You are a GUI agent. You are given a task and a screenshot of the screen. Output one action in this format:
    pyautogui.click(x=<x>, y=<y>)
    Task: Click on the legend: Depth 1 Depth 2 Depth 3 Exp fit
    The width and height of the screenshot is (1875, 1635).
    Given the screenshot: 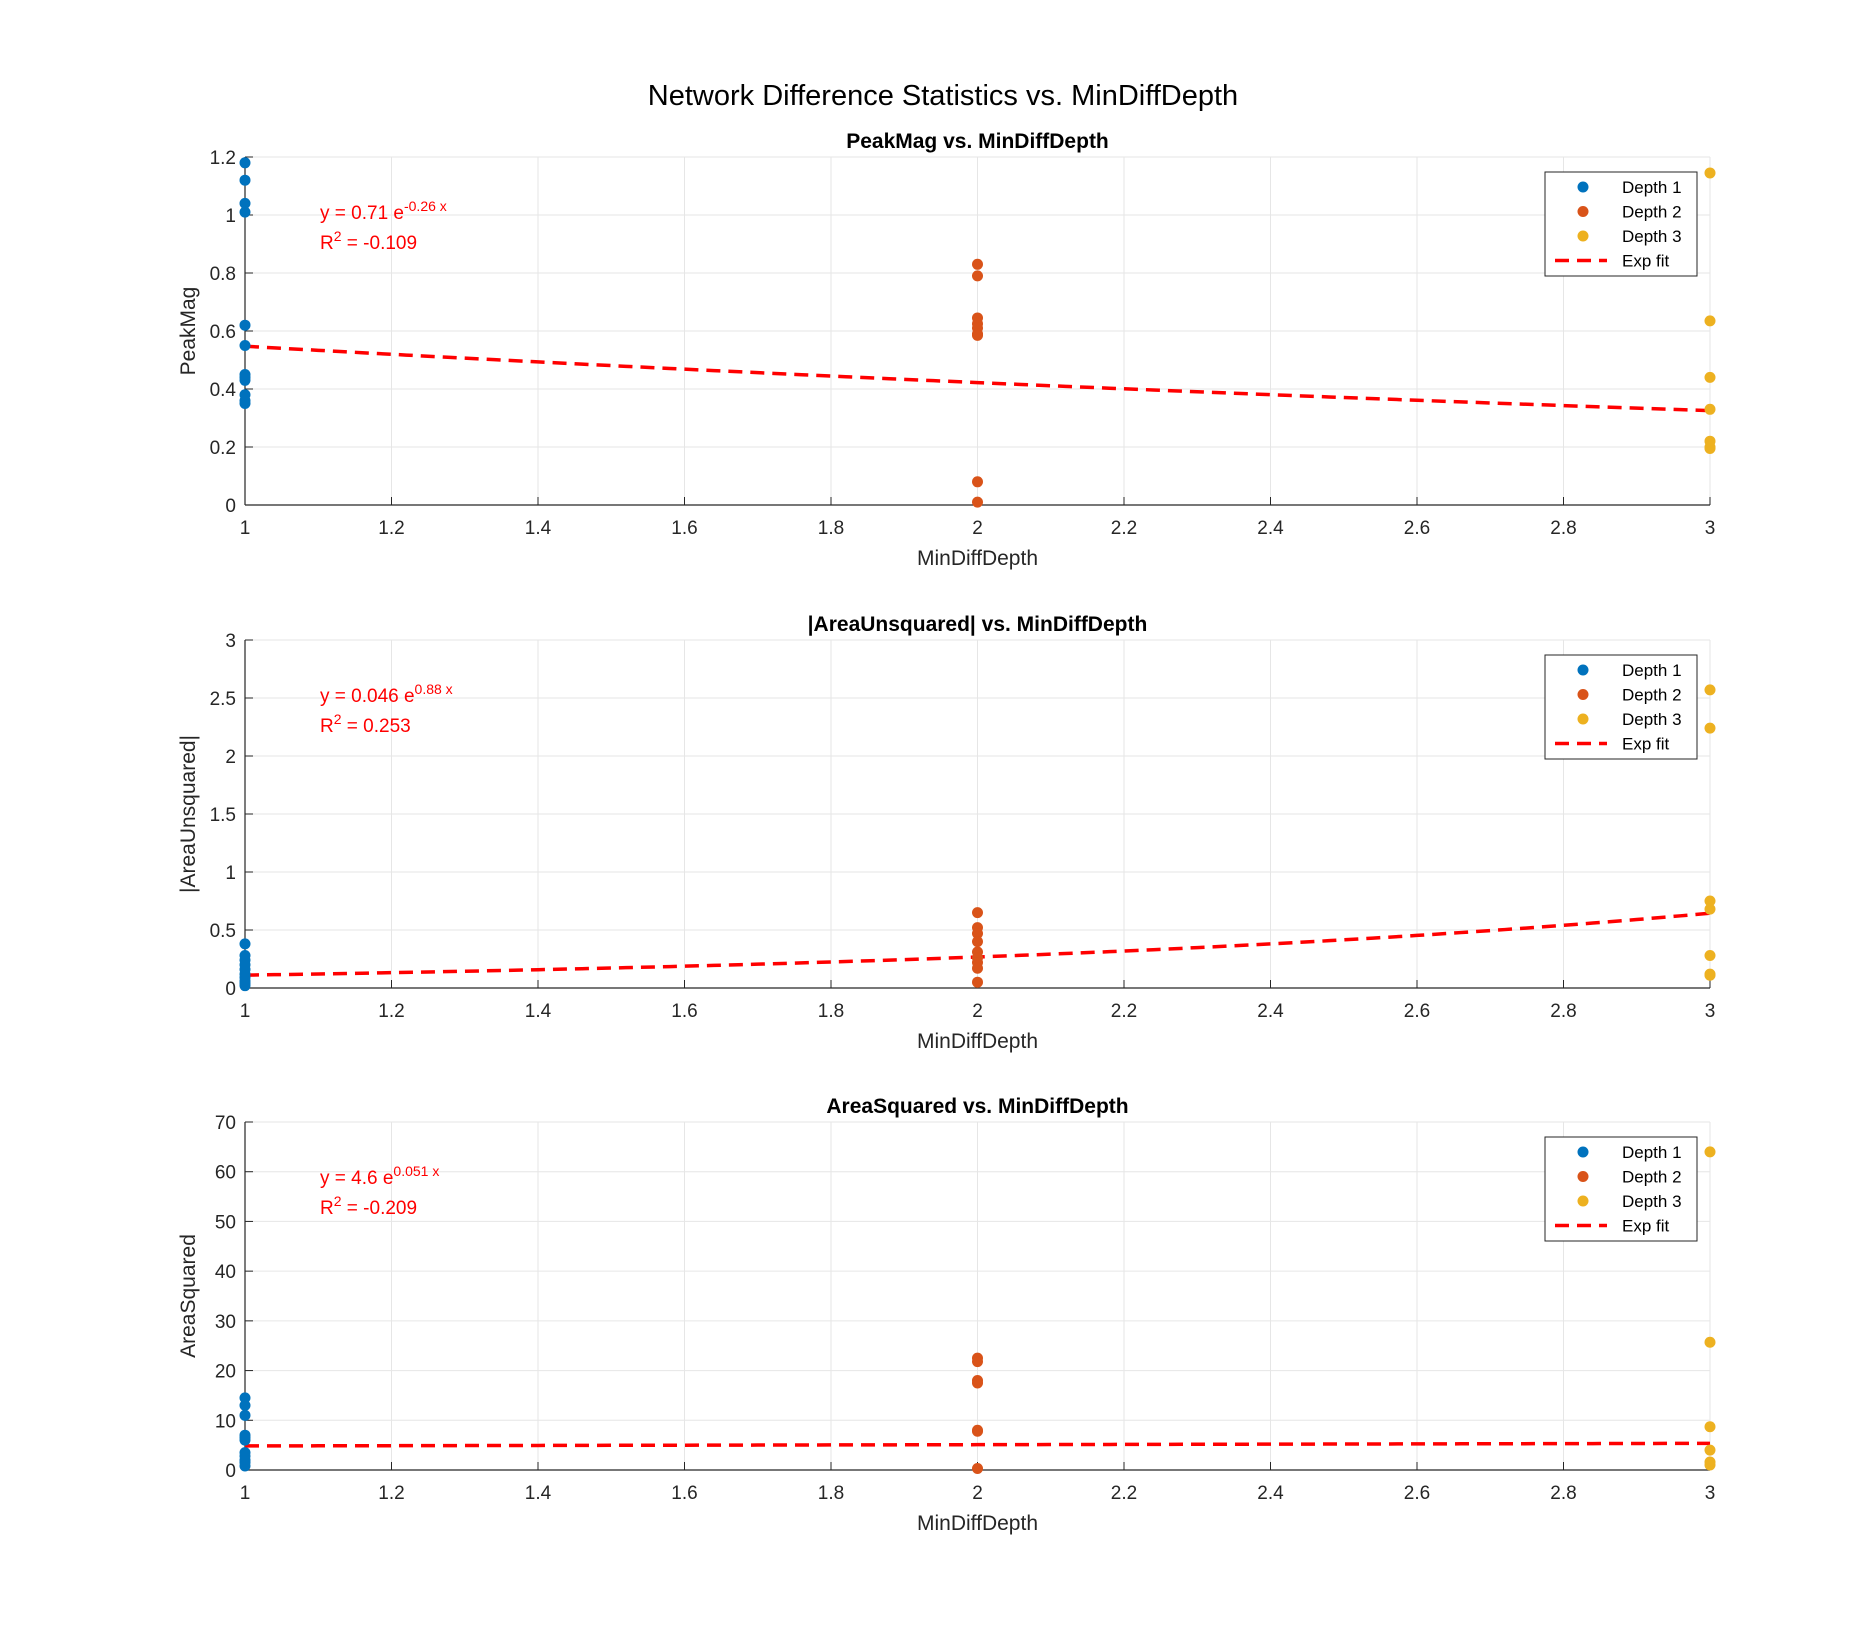 What is the action you would take?
    pyautogui.click(x=1621, y=224)
    